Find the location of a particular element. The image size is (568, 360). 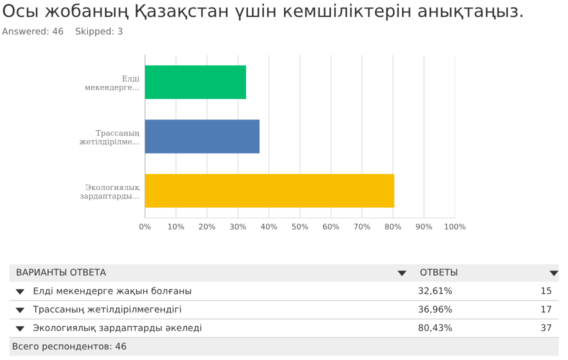

text: 37 is located at coordinates (546, 328).